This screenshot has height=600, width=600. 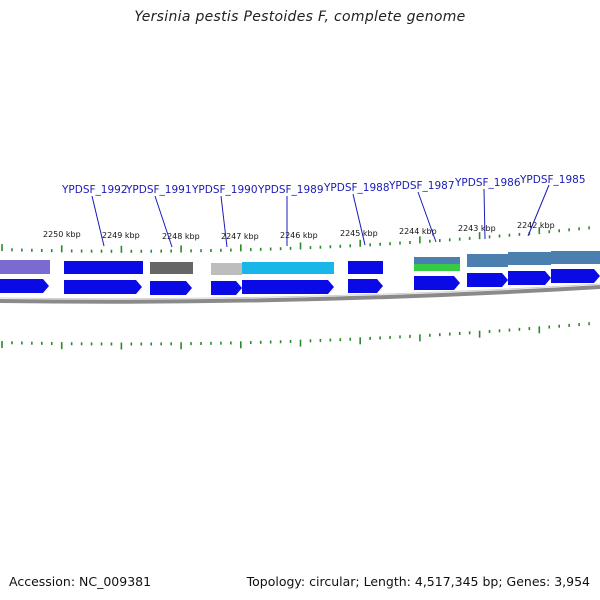 What do you see at coordinates (103, 267) in the screenshot?
I see `feature-1992` at bounding box center [103, 267].